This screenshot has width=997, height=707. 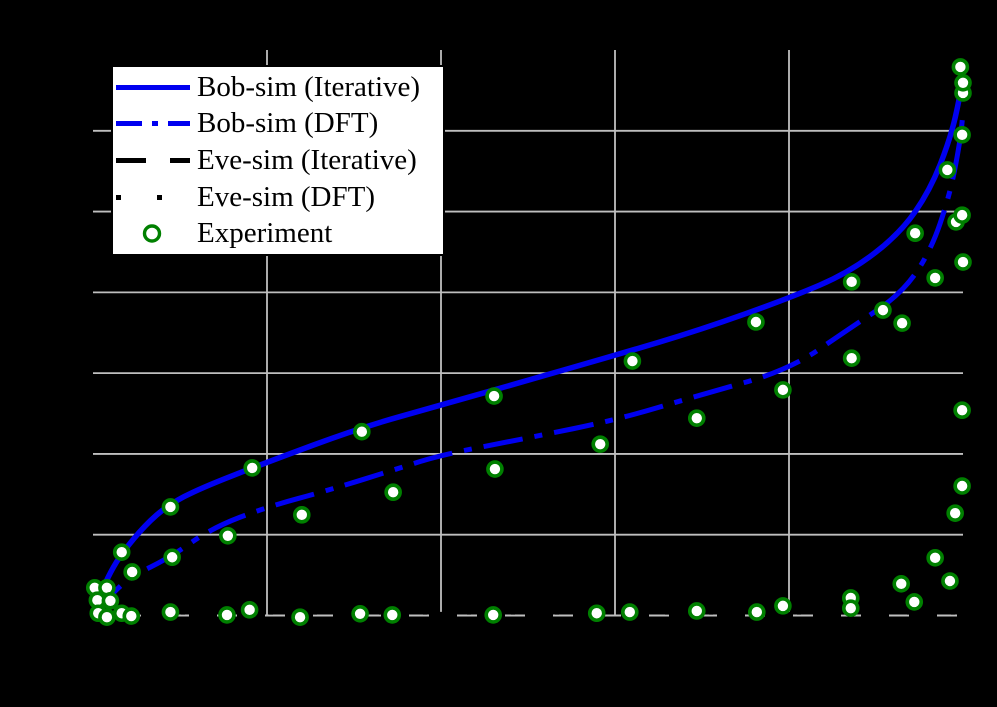 I want to click on legend-item-bob-sim-iterative: Bob-sim (Iterative), so click(x=278, y=87).